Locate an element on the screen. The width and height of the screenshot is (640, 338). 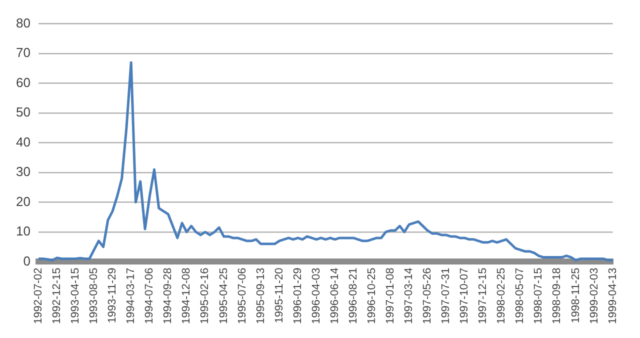
x-tick-label: 1994-12-08 is located at coordinates (186, 296).